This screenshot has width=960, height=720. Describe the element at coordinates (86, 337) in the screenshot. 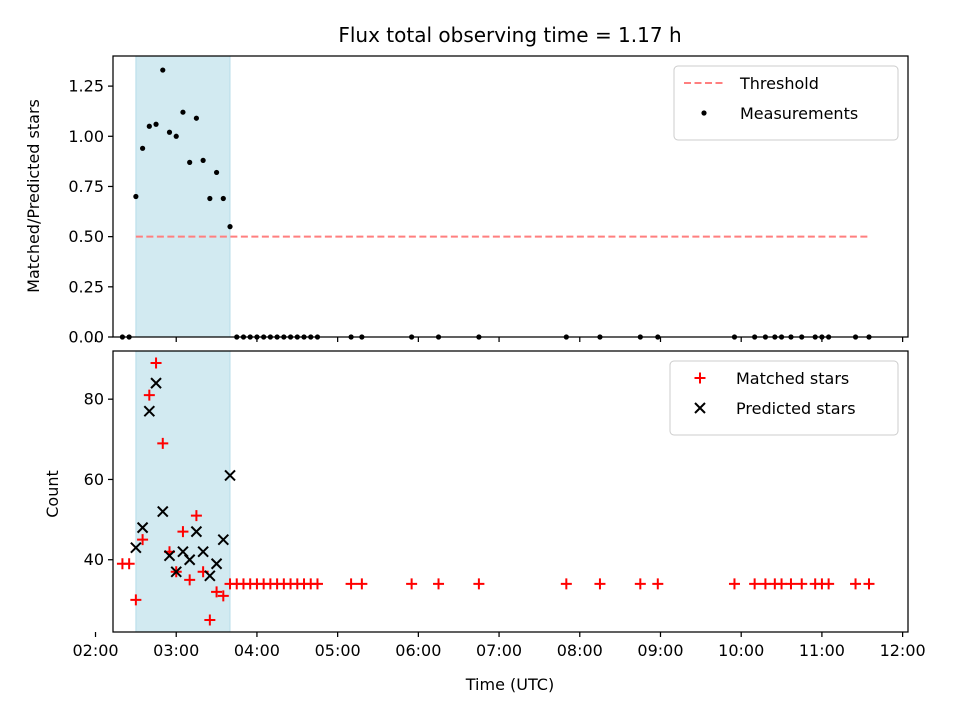

I see `y-tick-label: 0.00` at that location.